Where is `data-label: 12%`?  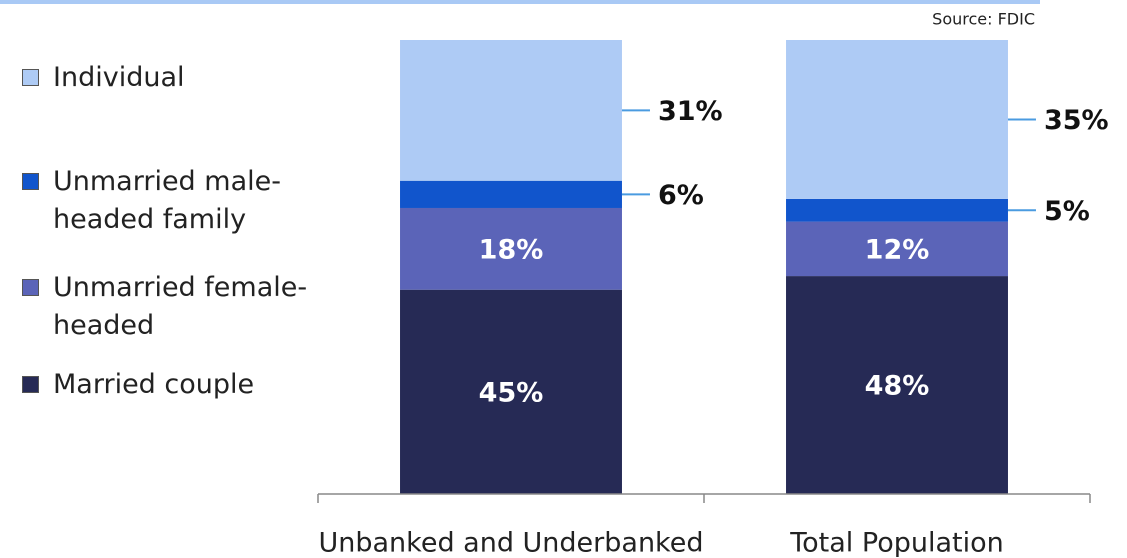
data-label: 12% is located at coordinates (897, 249).